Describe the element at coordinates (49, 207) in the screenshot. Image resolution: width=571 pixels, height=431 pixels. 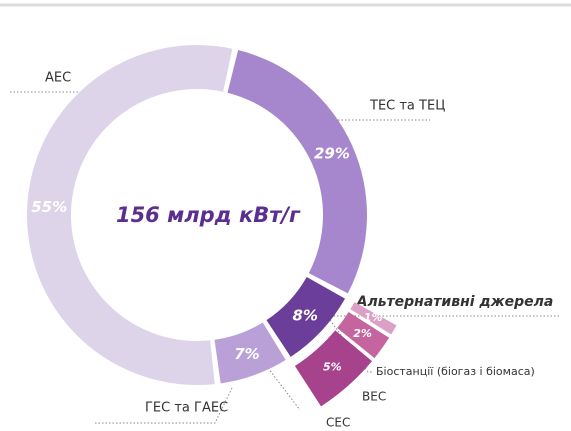
I see `segment-value-label: 55%` at that location.